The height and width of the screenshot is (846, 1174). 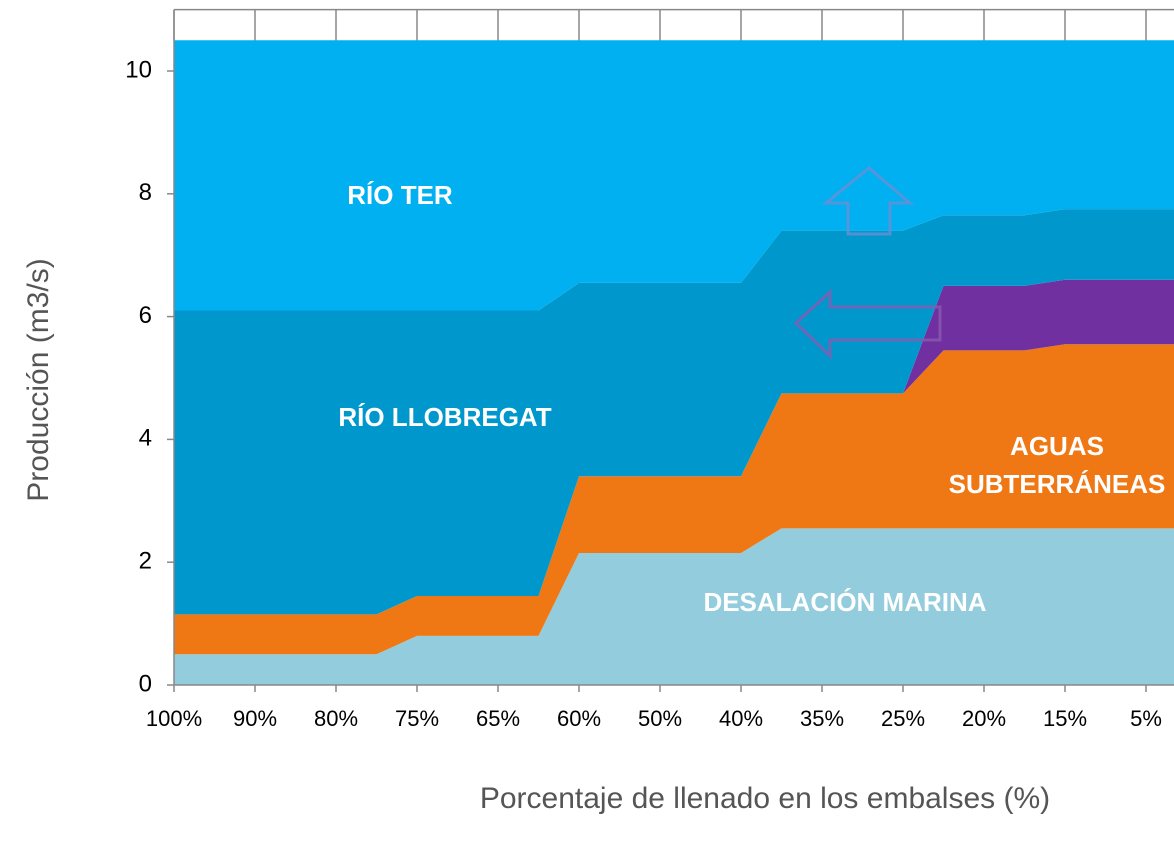 What do you see at coordinates (255, 718) in the screenshot?
I see `x-tick-label: 90%` at bounding box center [255, 718].